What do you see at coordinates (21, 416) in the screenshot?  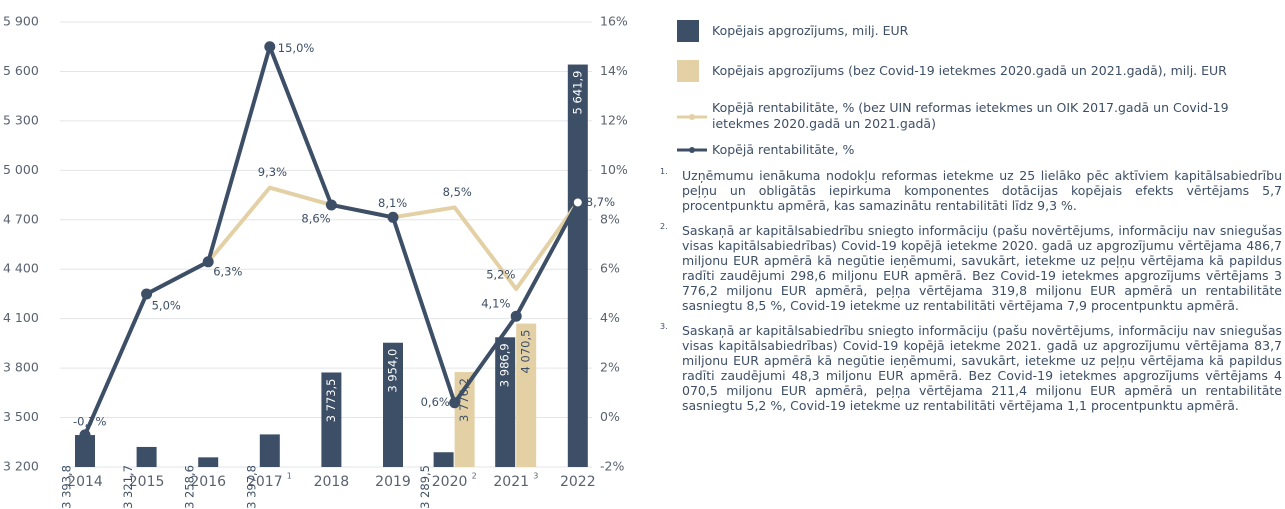 I see `y-tick-label: 3 500` at bounding box center [21, 416].